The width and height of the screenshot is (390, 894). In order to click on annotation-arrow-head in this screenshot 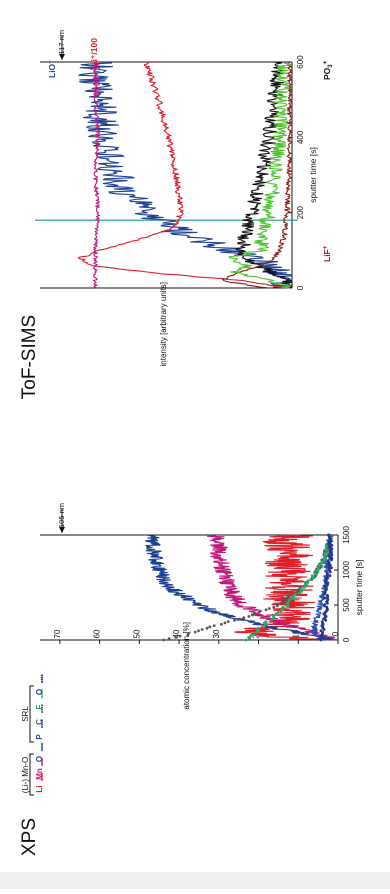, I will do `click(62, 57)`.